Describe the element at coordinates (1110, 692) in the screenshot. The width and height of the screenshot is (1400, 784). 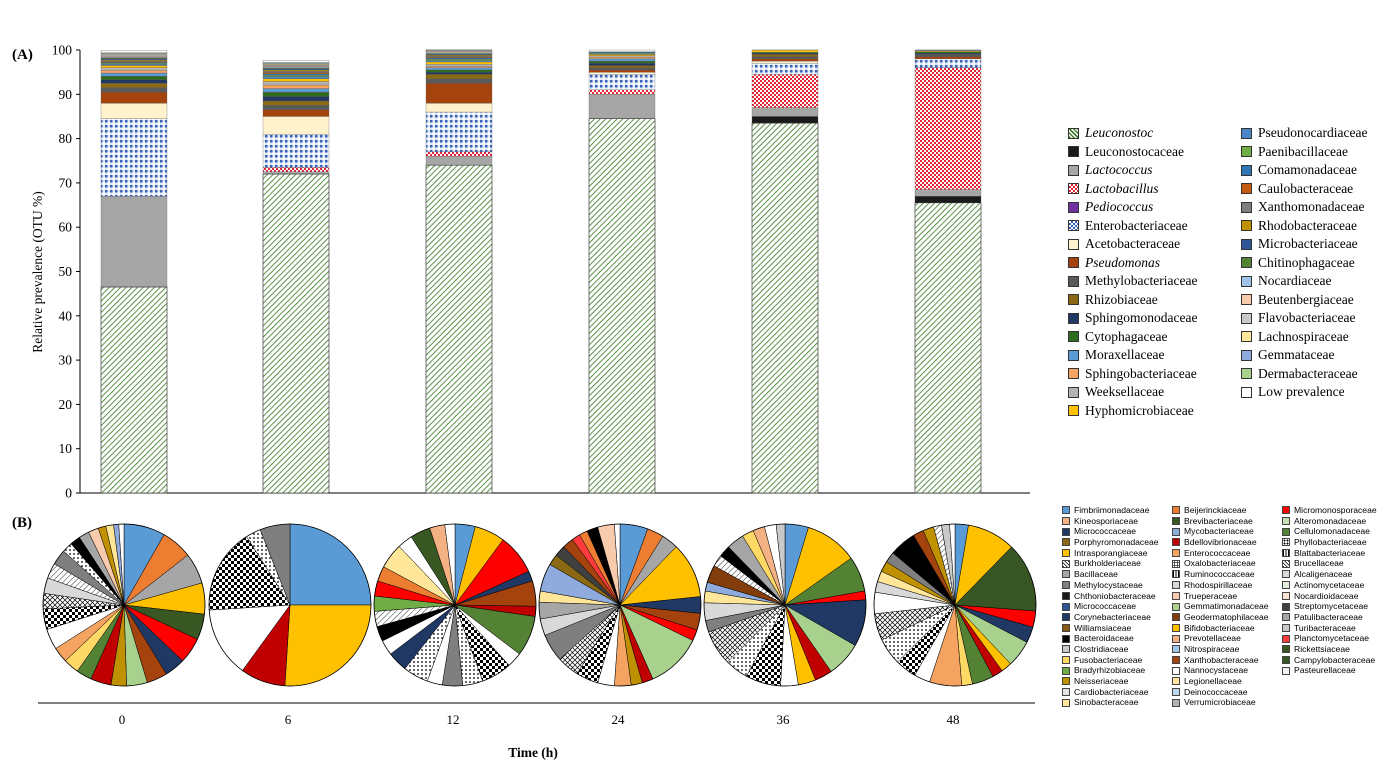
I see `pie-legend-item-cardiobacteriaceae: Cardiobacteriaceae` at that location.